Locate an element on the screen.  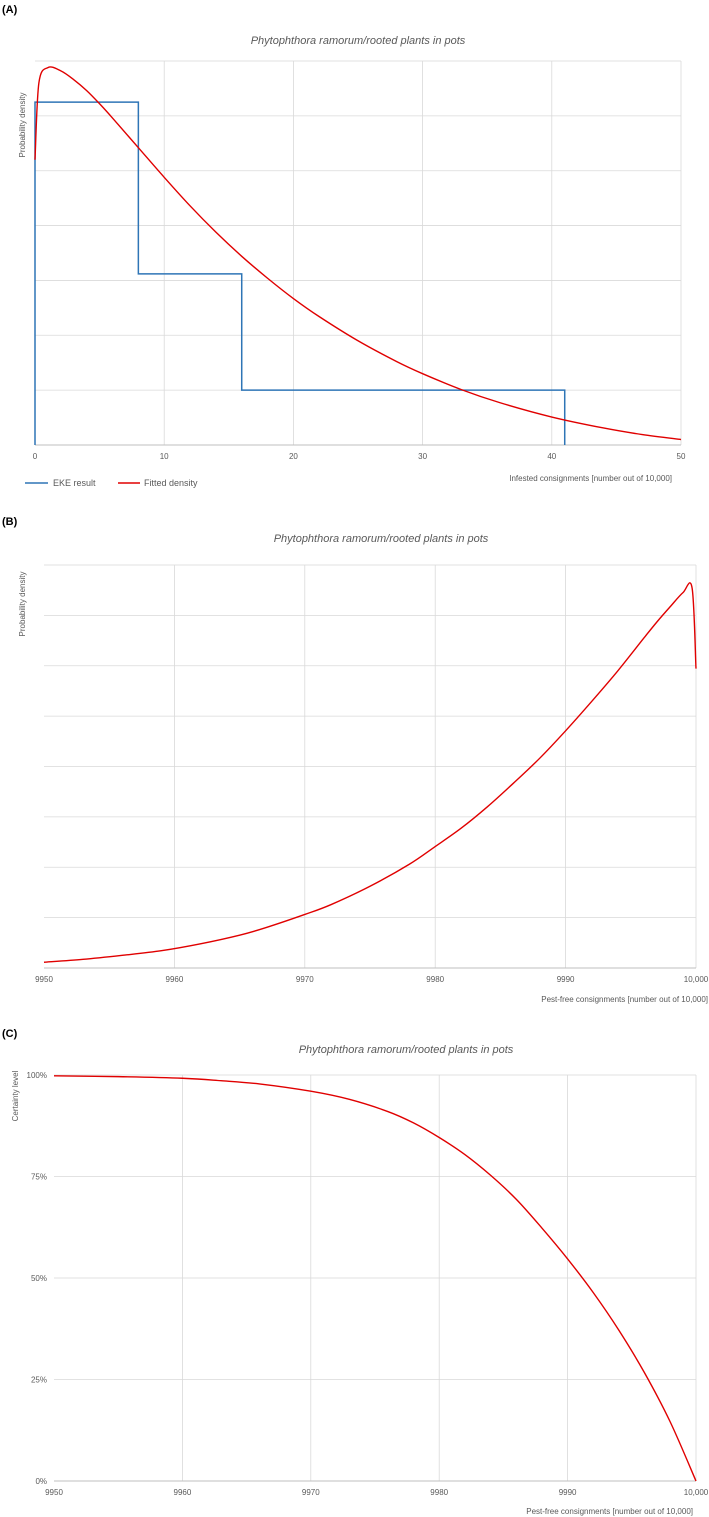
panel-c-y-tick-label: 100% is located at coordinates (37, 1075).